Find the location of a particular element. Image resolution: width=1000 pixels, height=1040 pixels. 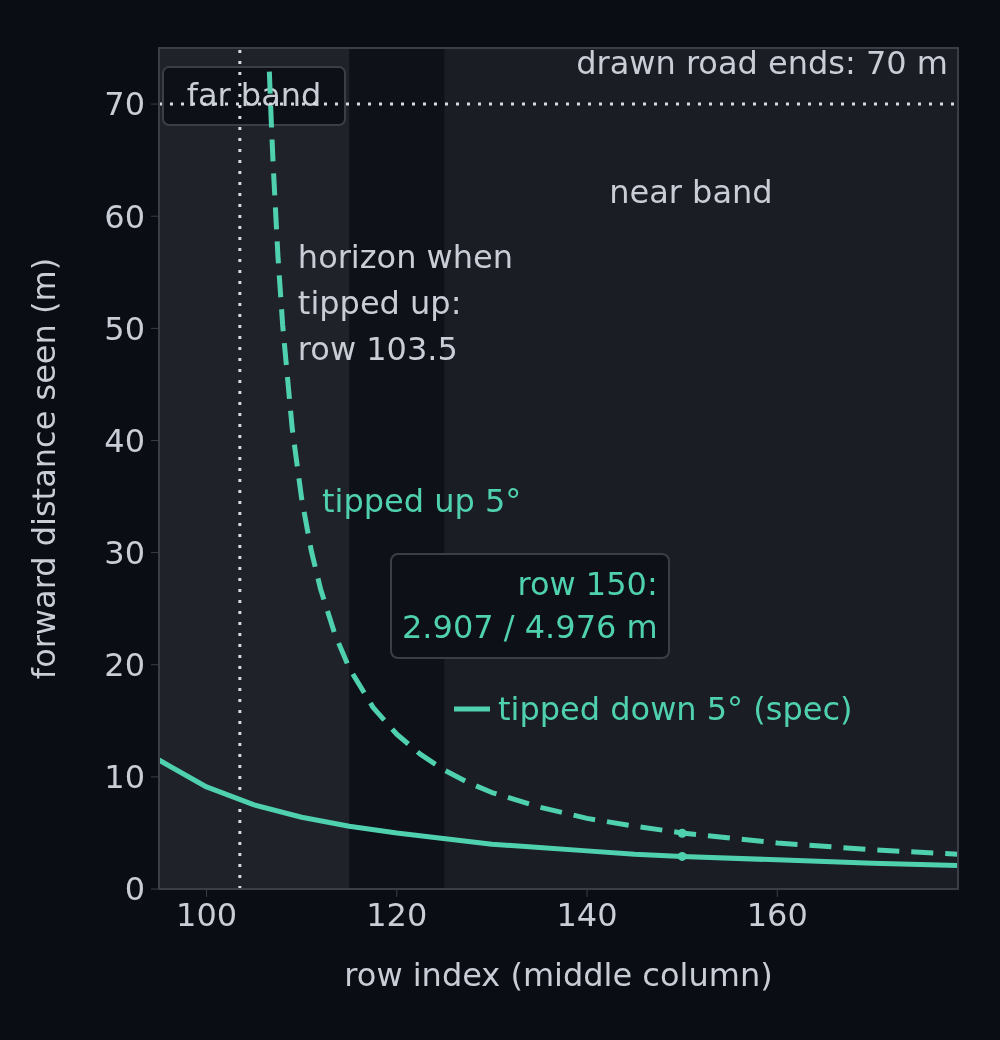

y-tick-label: 20 is located at coordinates (124, 665).